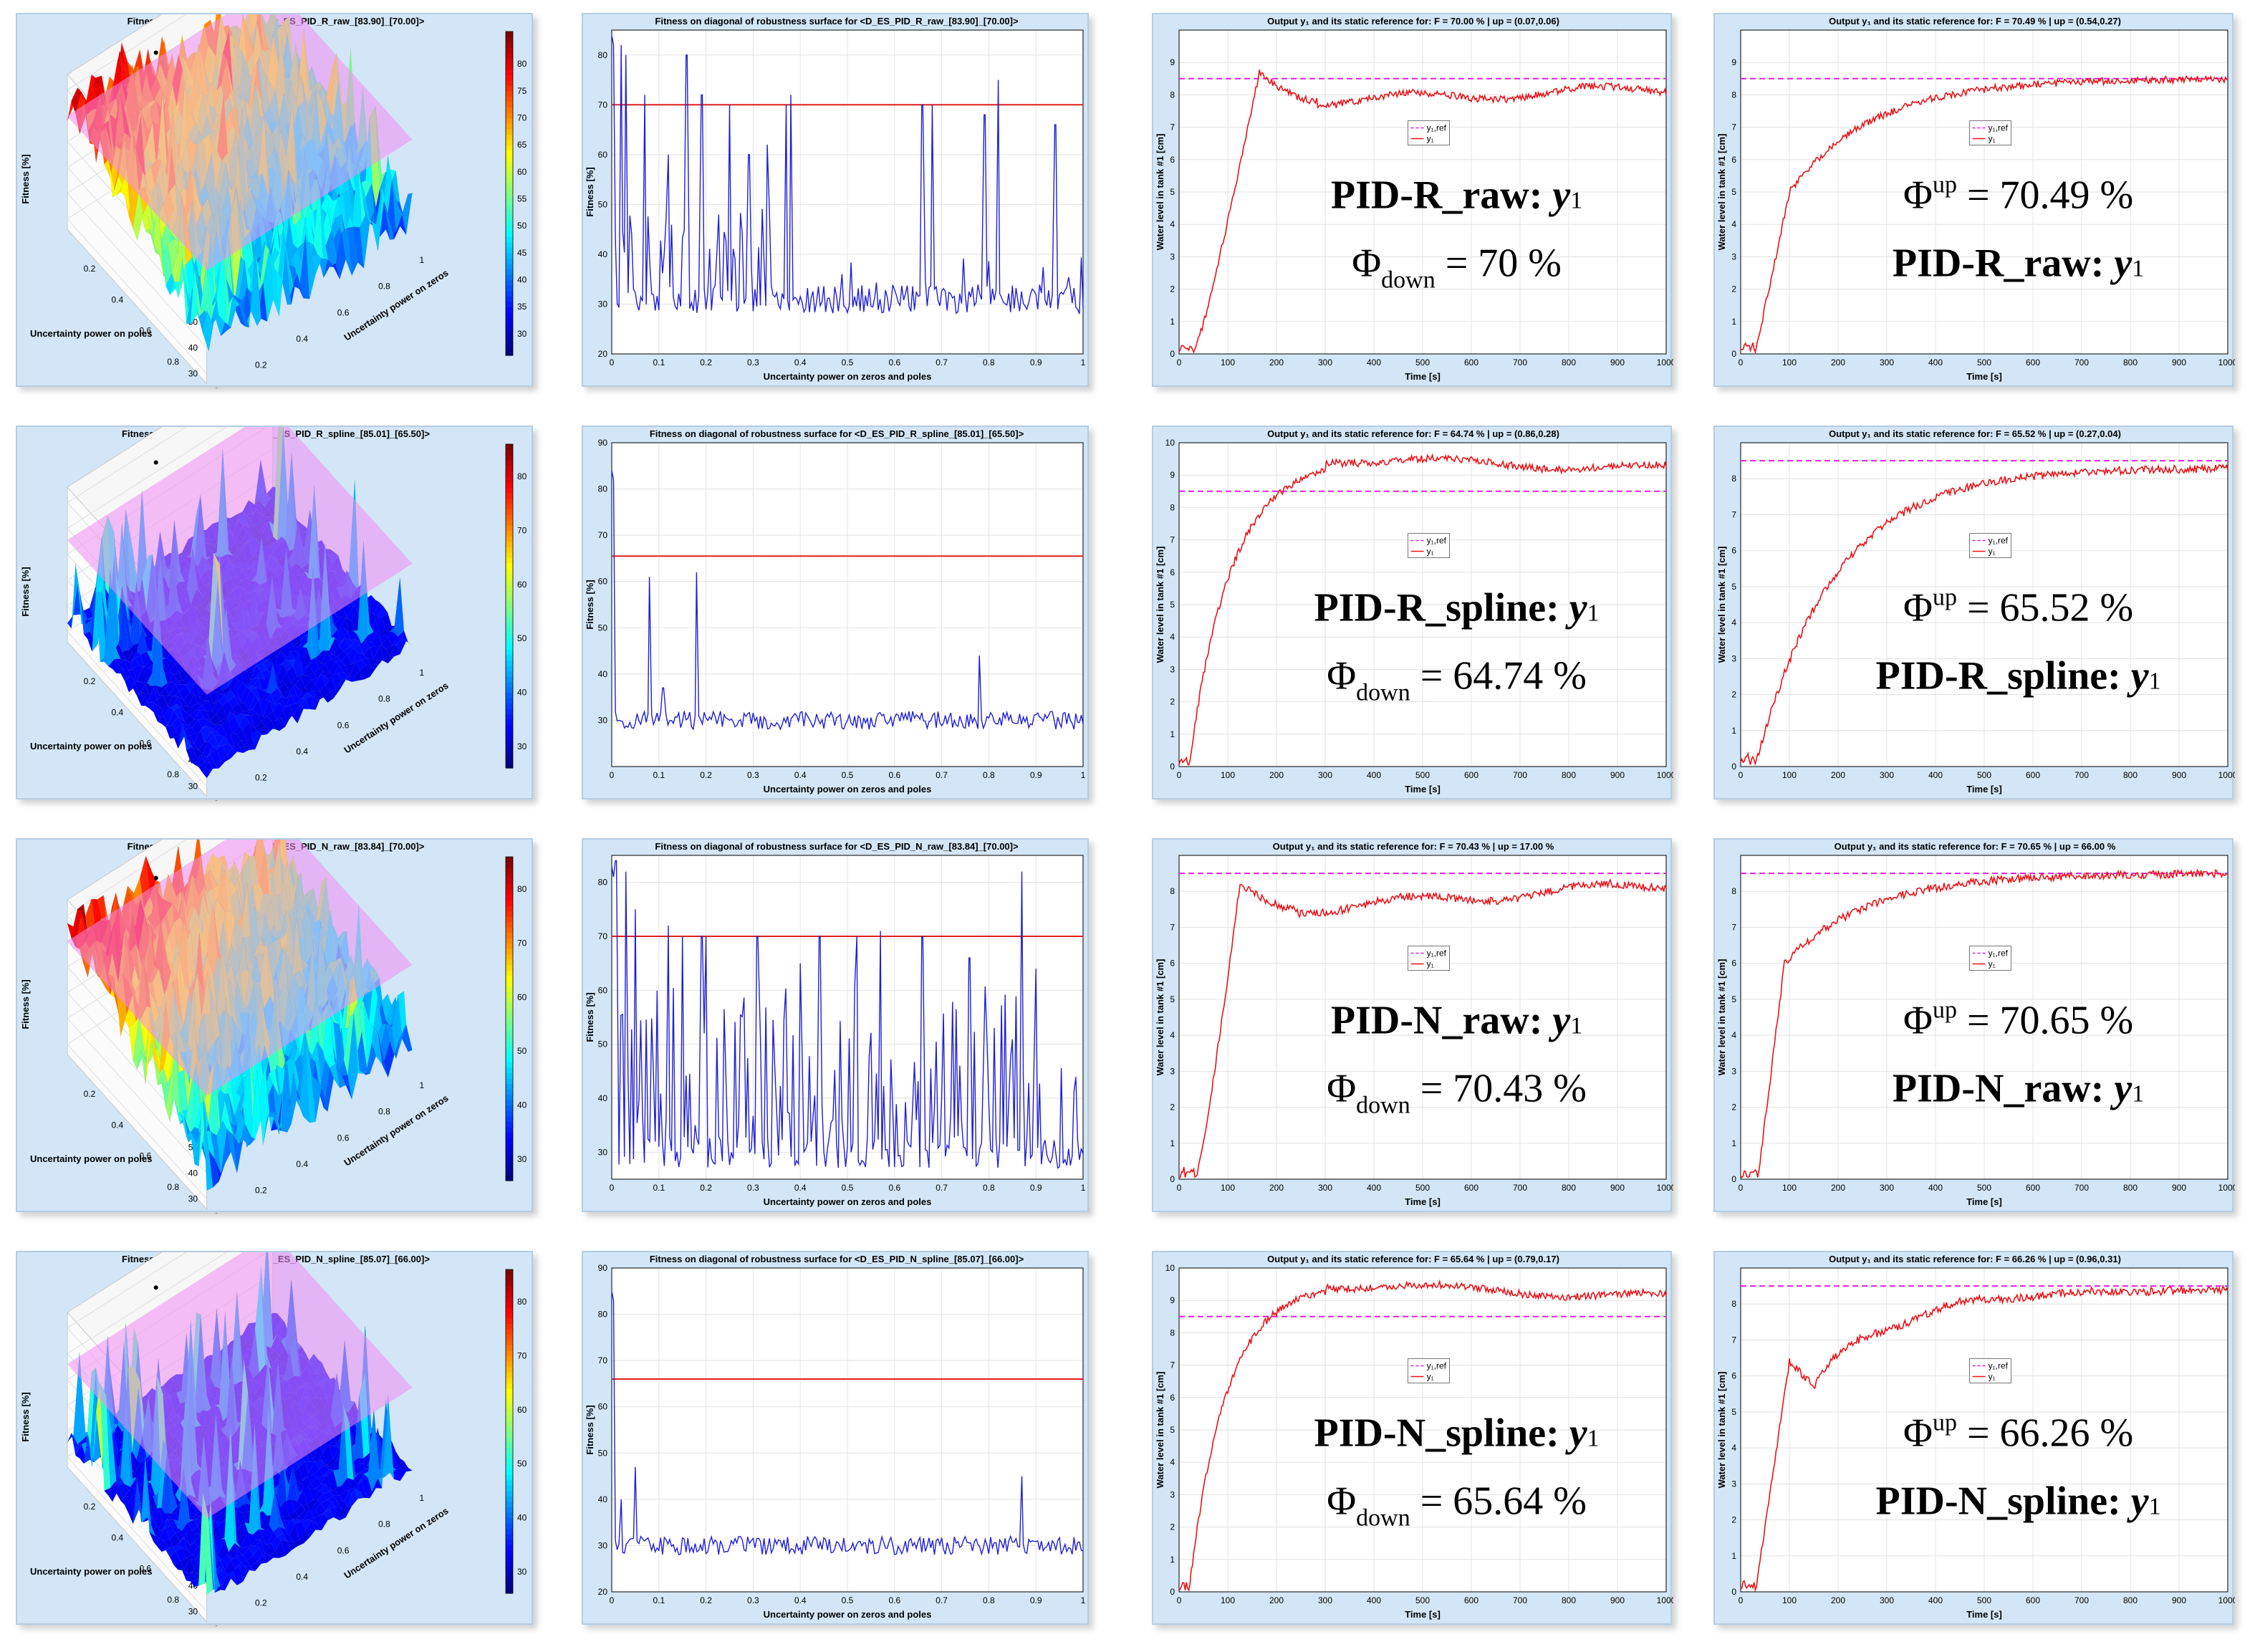  Describe the element at coordinates (612, 1188) in the screenshot. I see `x-tick-label: 0` at that location.